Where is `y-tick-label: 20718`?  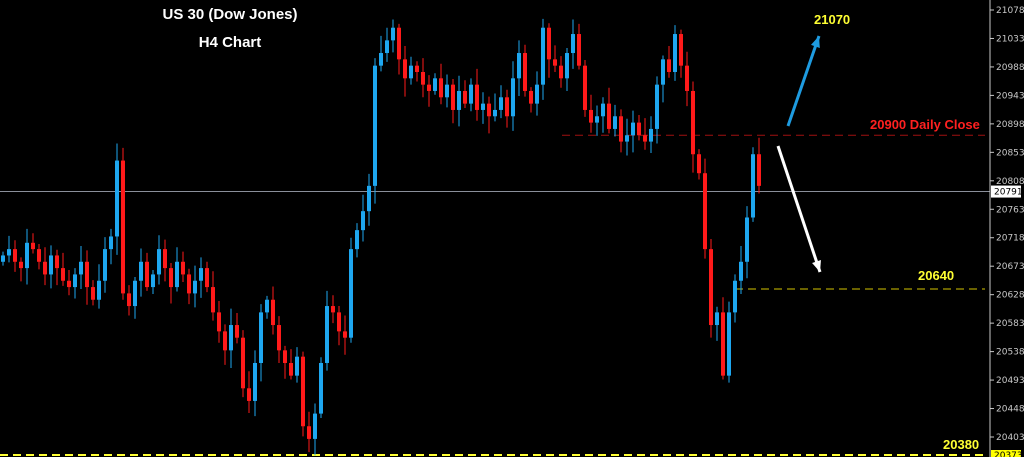
y-tick-label: 20718 is located at coordinates (1010, 239).